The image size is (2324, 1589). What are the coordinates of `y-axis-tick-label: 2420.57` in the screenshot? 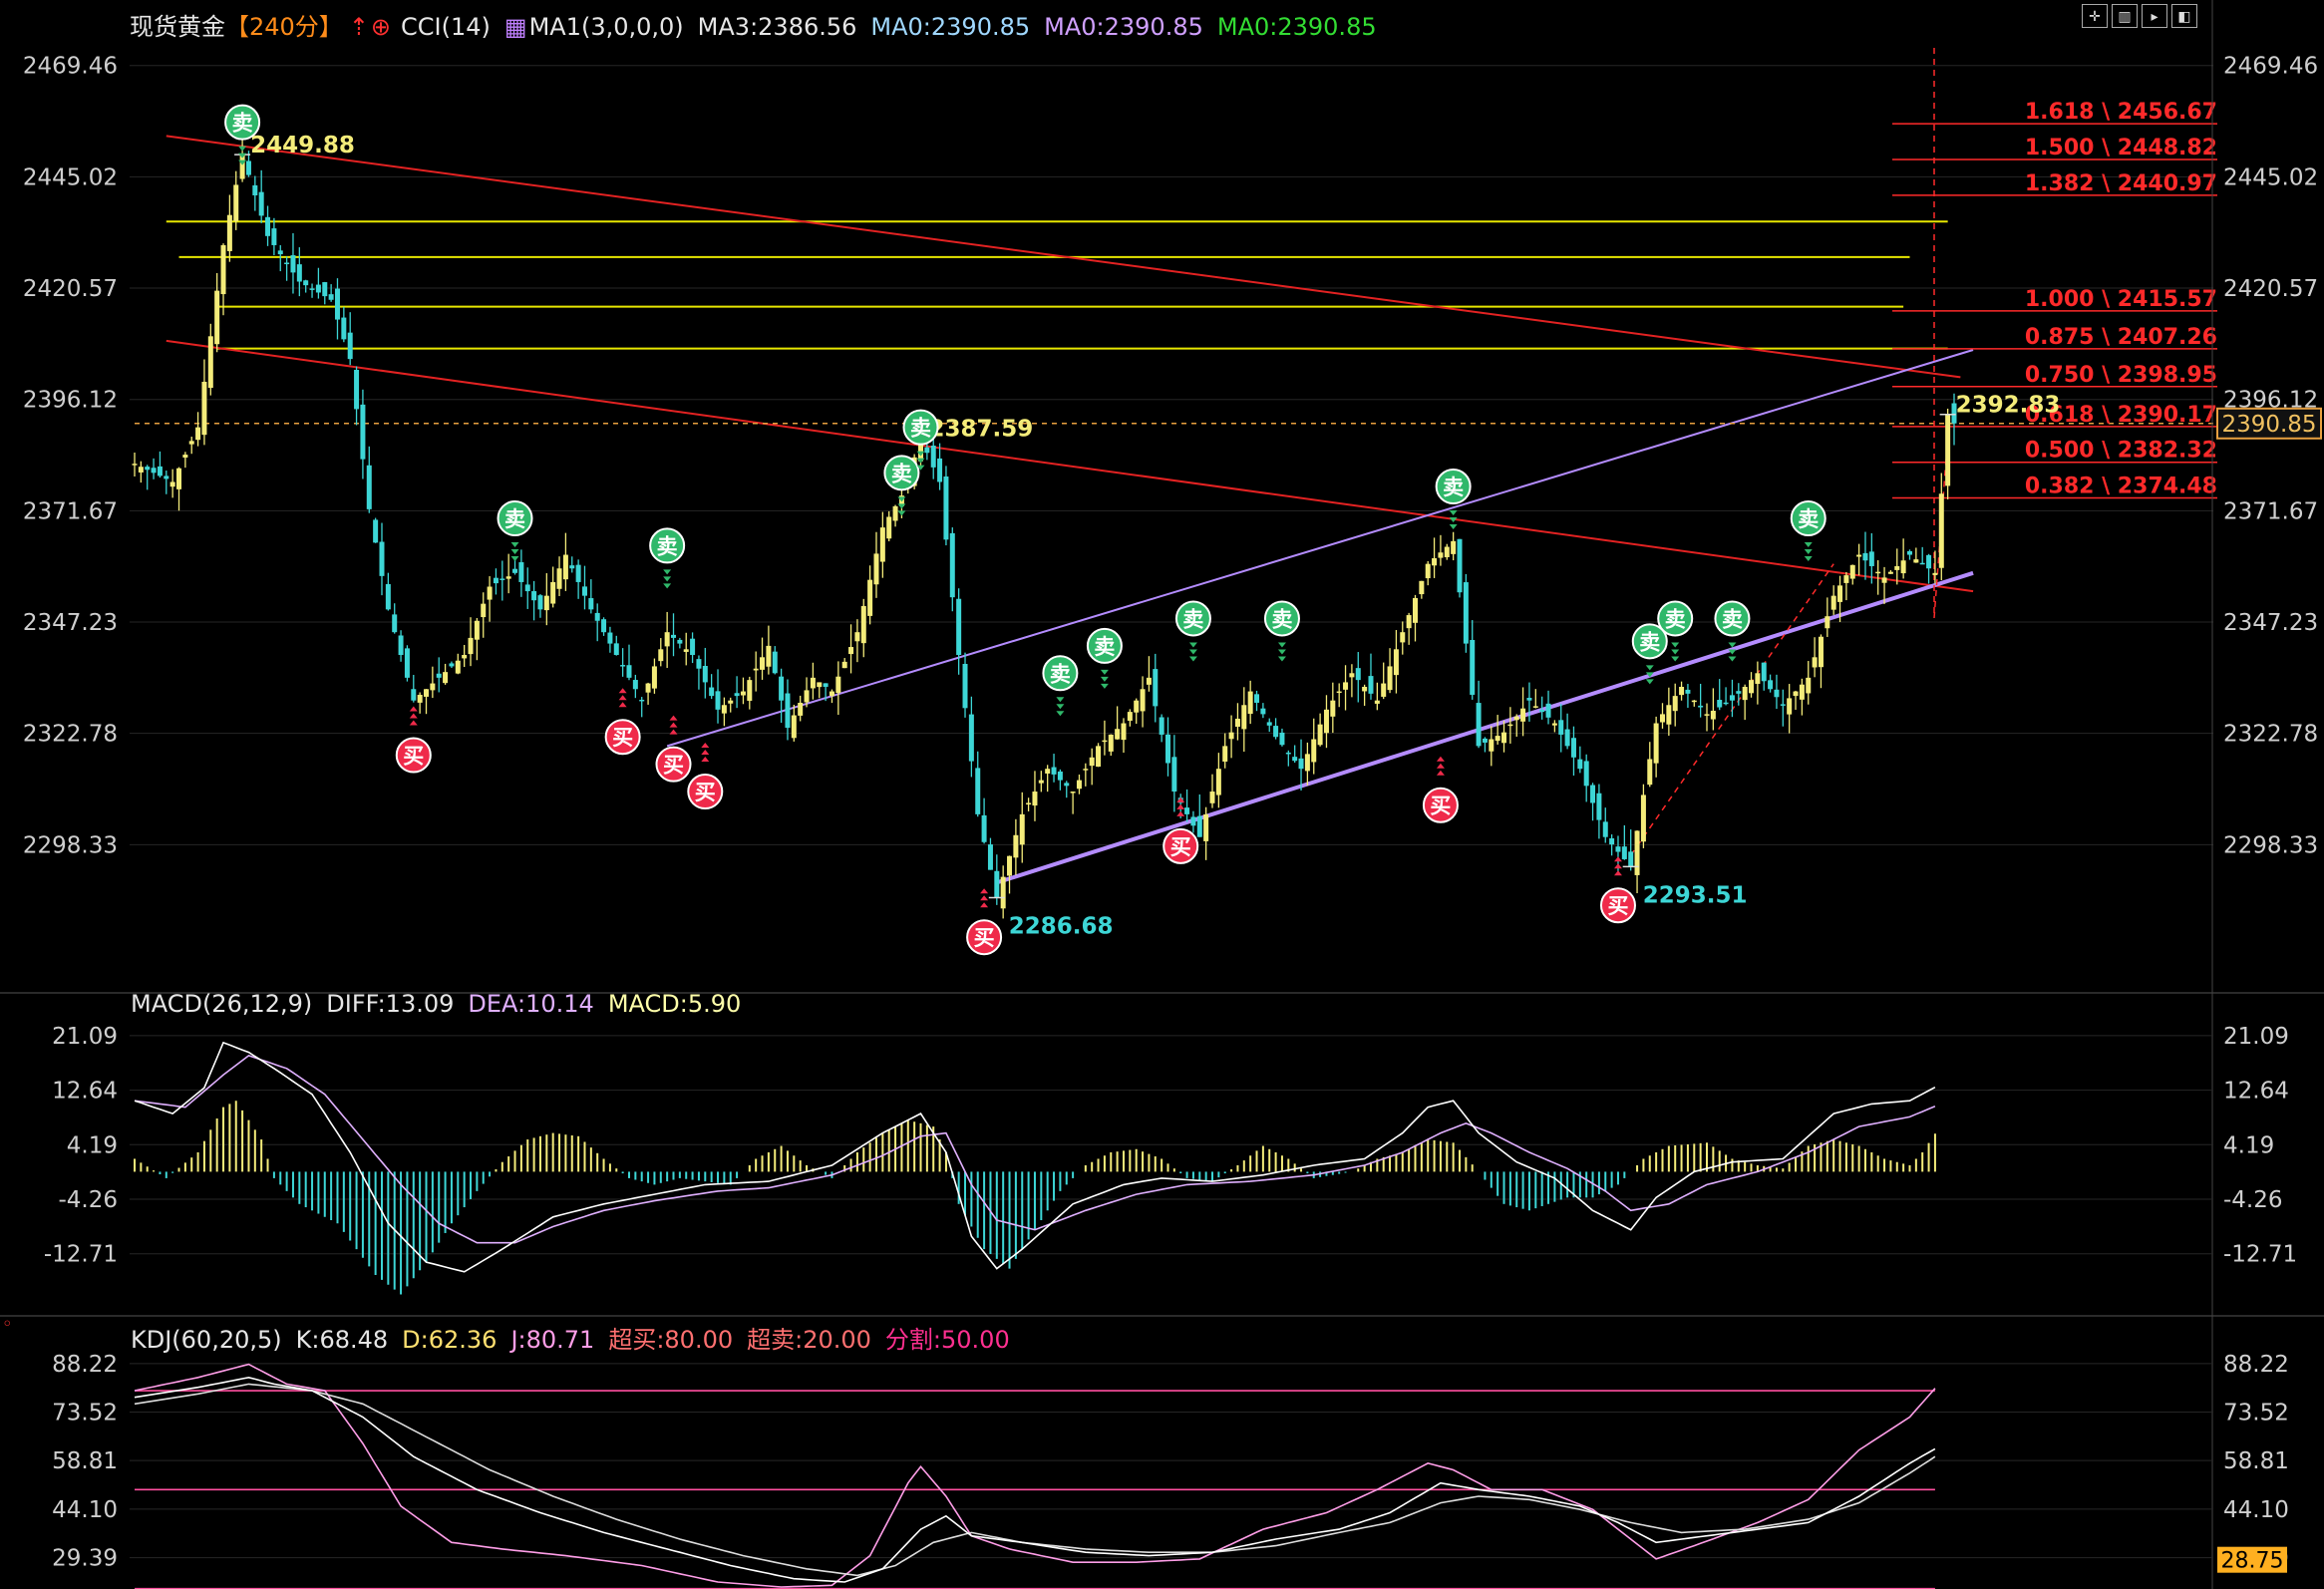 It's located at (2270, 289).